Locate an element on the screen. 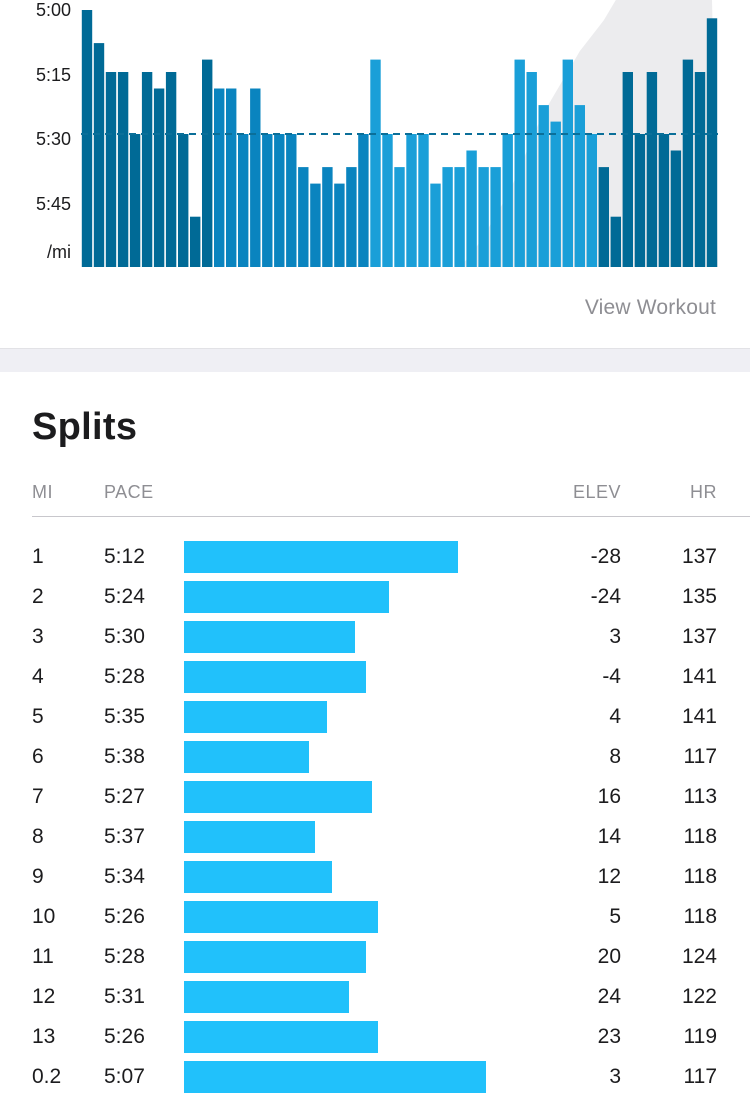 The width and height of the screenshot is (750, 1098). splits-title: Splits is located at coordinates (85, 427).